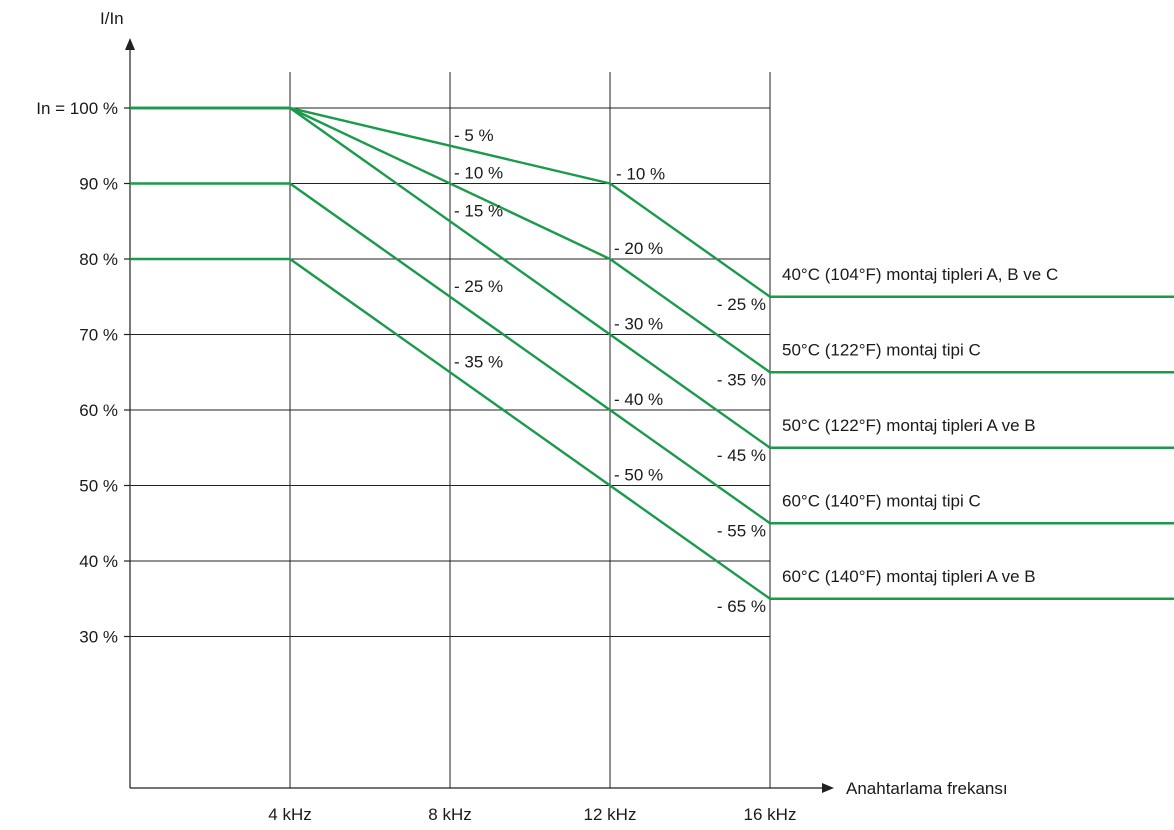  What do you see at coordinates (98, 184) in the screenshot?
I see `y-tick-label: 90 %` at bounding box center [98, 184].